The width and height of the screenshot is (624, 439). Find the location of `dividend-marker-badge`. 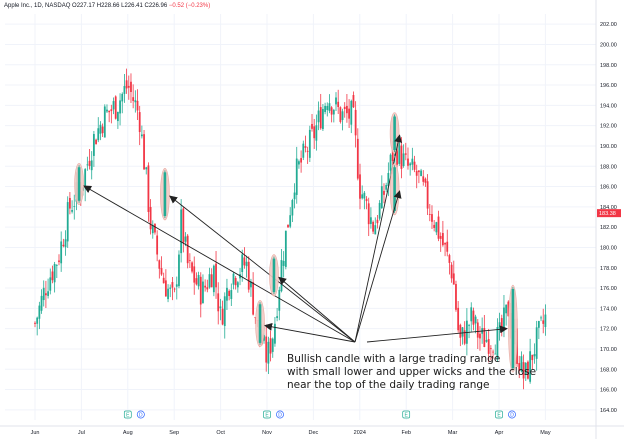

dividend-marker-badge is located at coordinates (280, 414).